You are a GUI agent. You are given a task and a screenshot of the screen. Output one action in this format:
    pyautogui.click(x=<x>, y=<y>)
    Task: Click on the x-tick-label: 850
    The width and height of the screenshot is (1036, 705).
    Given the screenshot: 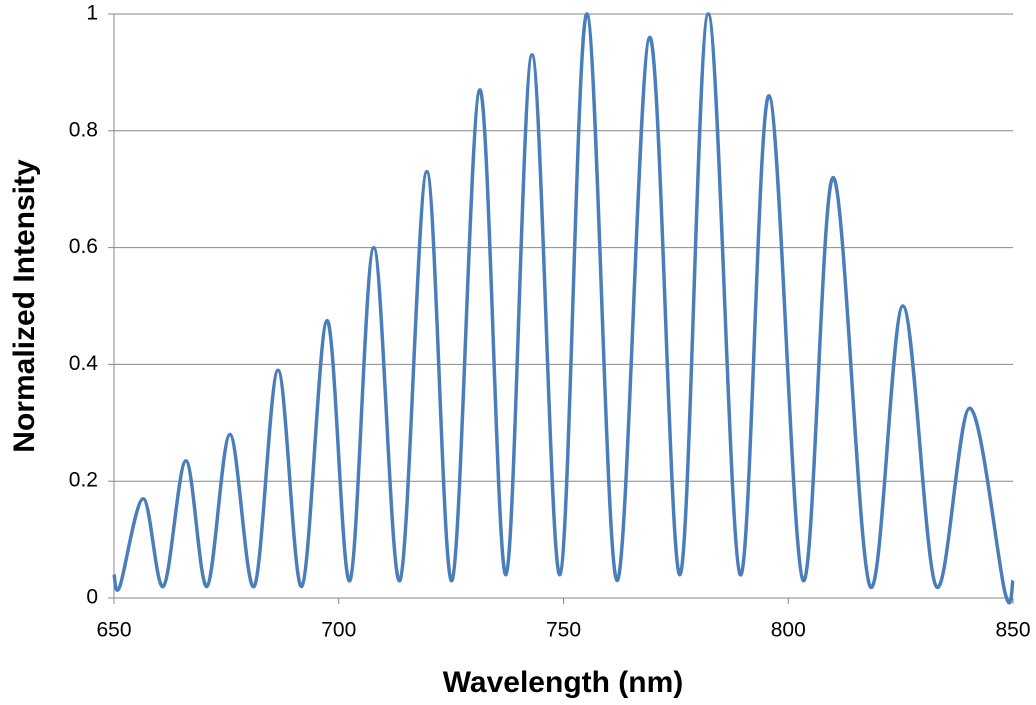 What is the action you would take?
    pyautogui.click(x=1012, y=630)
    